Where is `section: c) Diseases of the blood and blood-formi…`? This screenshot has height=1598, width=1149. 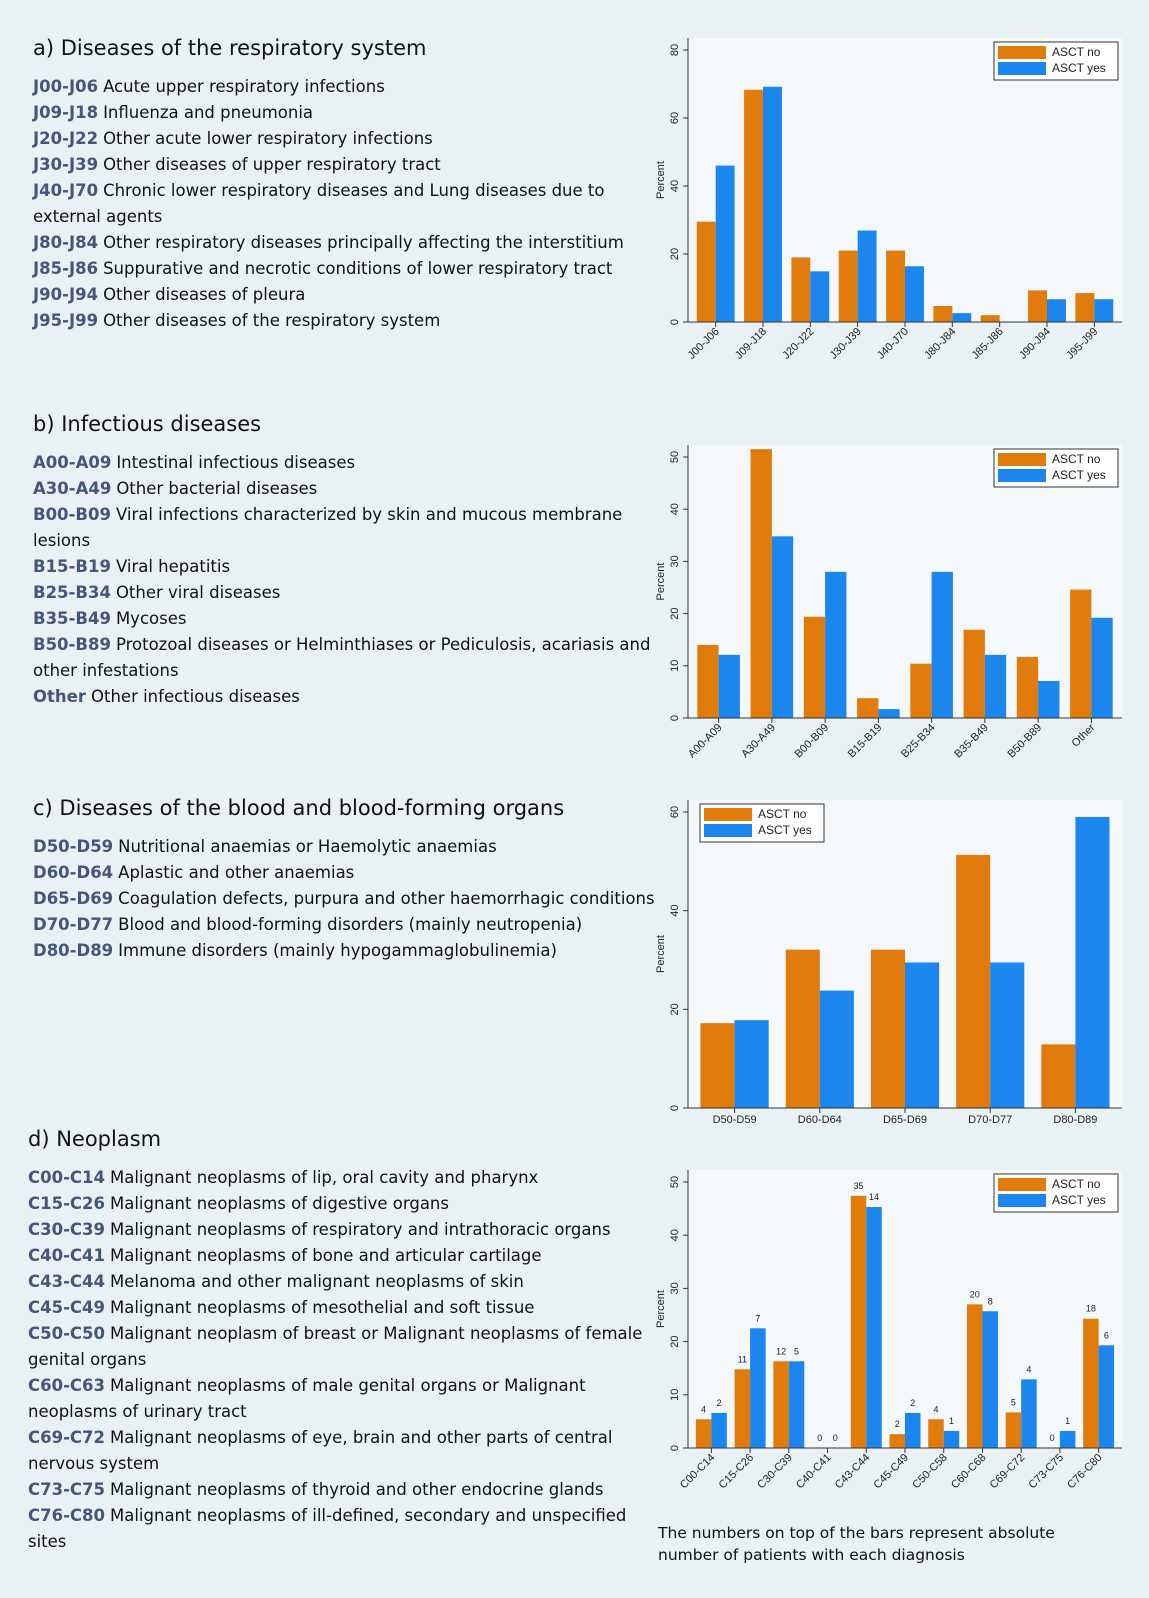 section: c) Diseases of the blood and blood-formi… is located at coordinates (345, 880).